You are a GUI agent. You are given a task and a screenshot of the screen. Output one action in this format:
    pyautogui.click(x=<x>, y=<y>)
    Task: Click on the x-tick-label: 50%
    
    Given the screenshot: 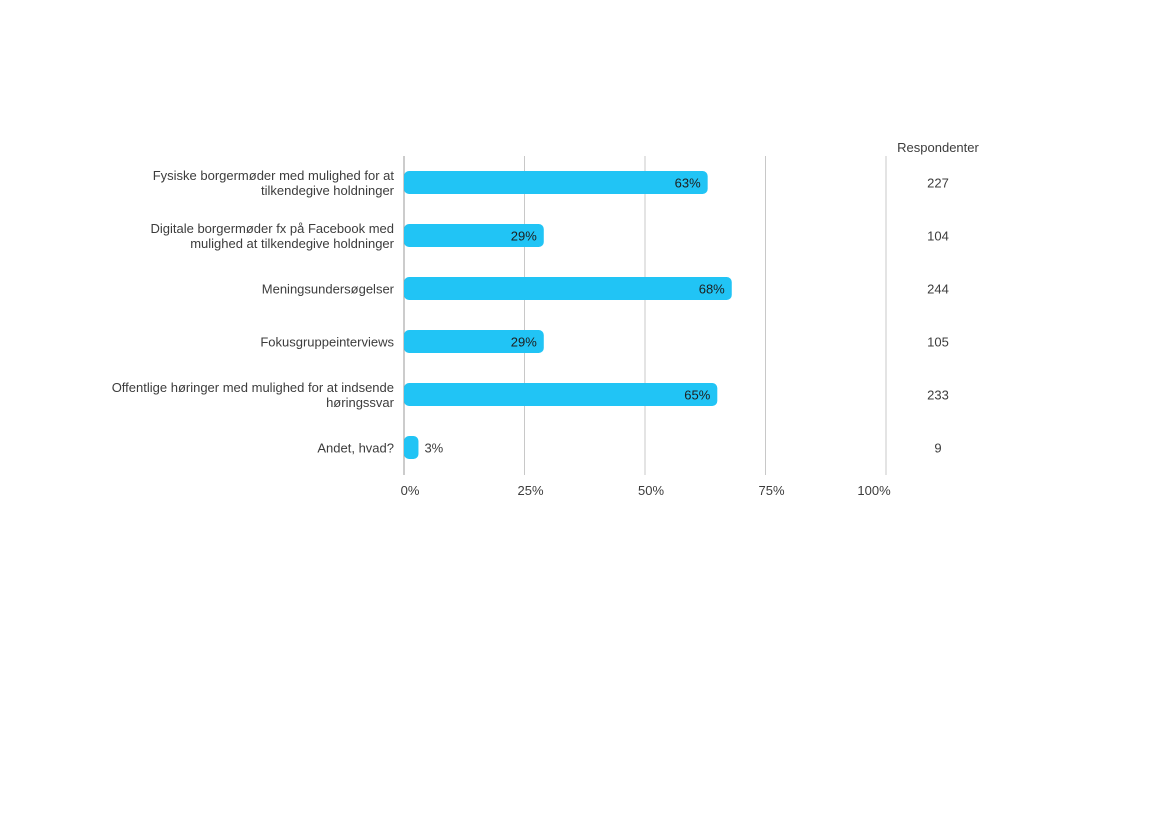 What is the action you would take?
    pyautogui.click(x=651, y=490)
    